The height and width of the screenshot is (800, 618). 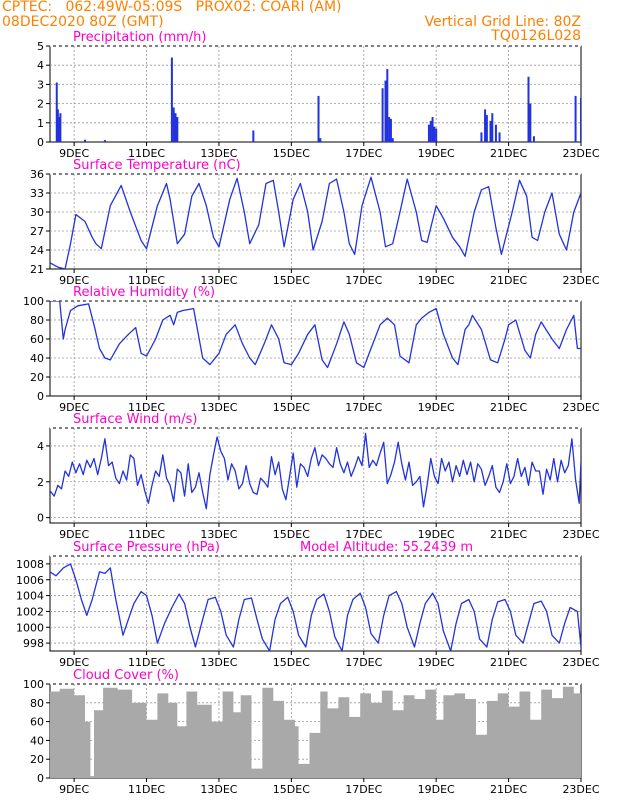 What do you see at coordinates (135, 419) in the screenshot?
I see `panel-title: Surface Wind (m/s)` at bounding box center [135, 419].